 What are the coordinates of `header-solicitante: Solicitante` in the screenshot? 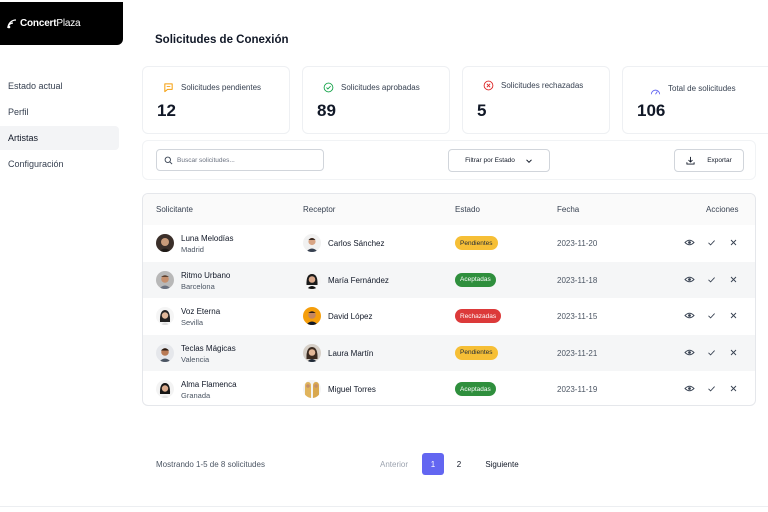 It's located at (174, 209).